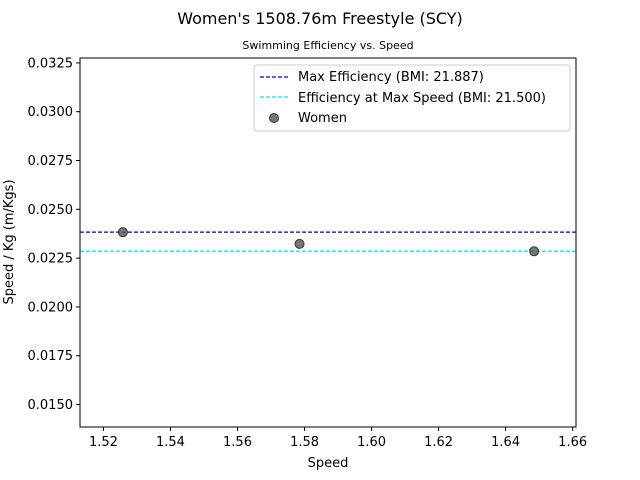 This screenshot has height=480, width=640. What do you see at coordinates (103, 442) in the screenshot?
I see `x-tick-label-0: 1.52` at bounding box center [103, 442].